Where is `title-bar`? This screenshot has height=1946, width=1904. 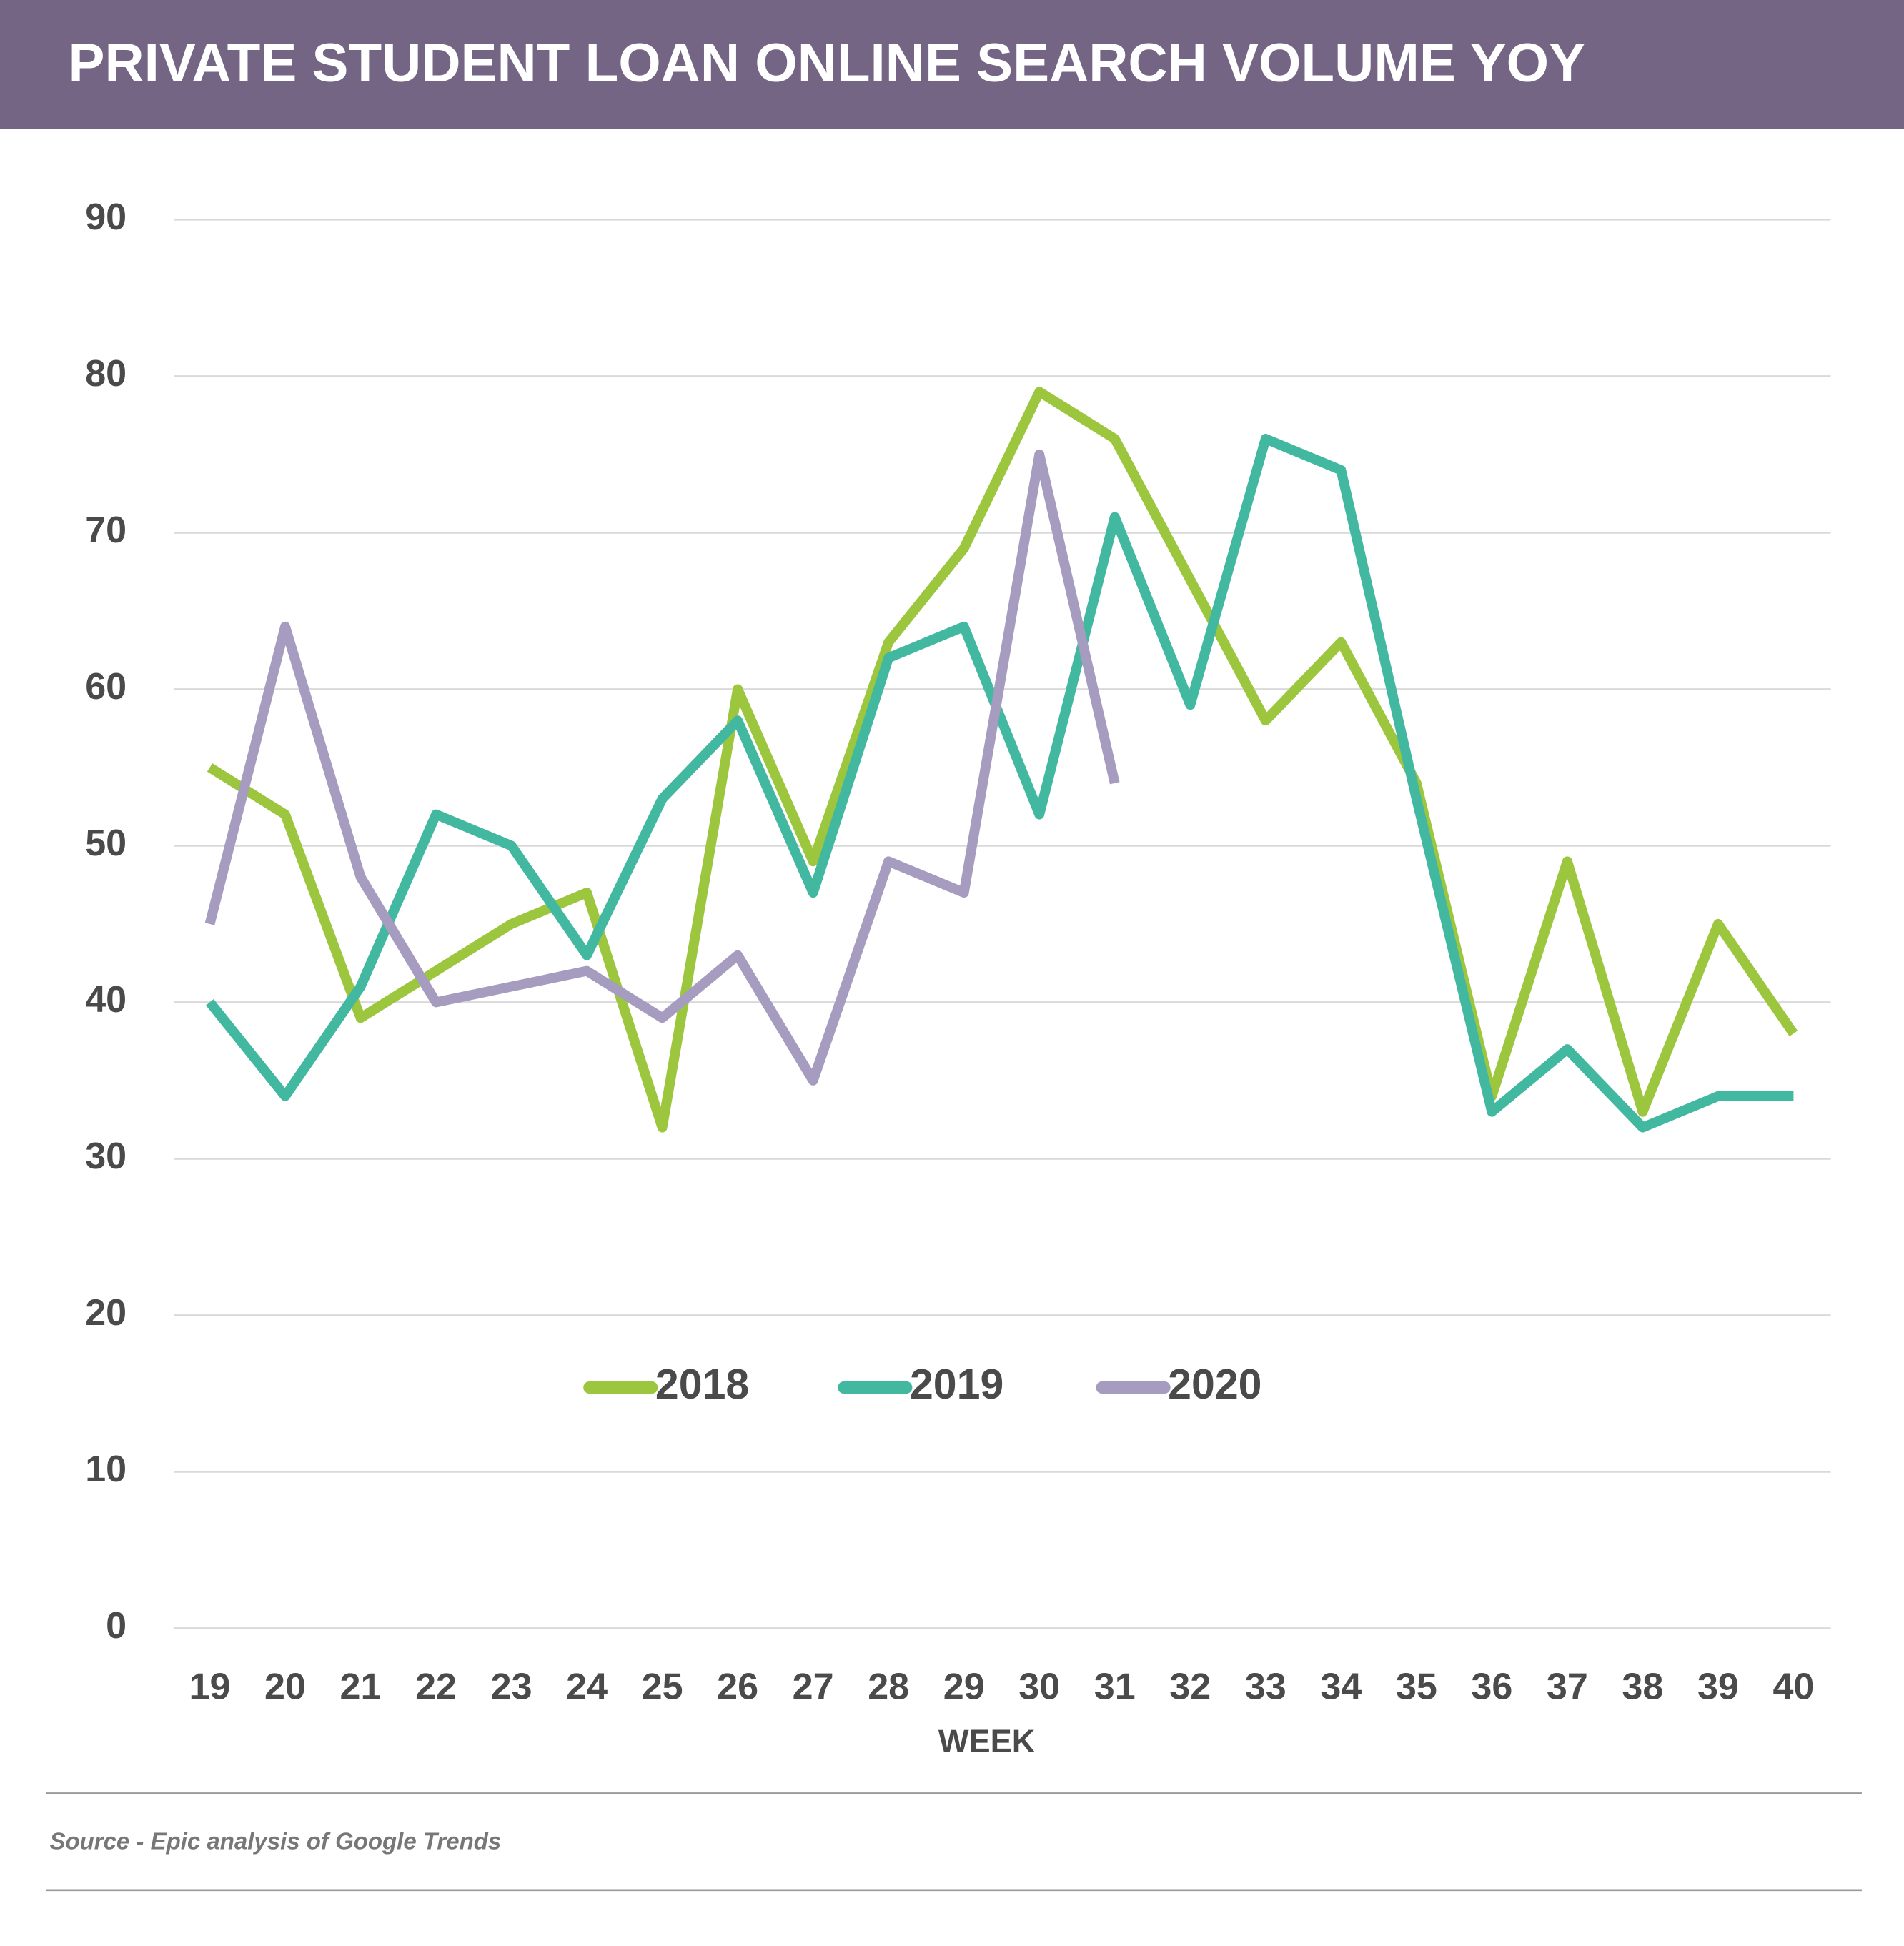 title-bar is located at coordinates (952, 64).